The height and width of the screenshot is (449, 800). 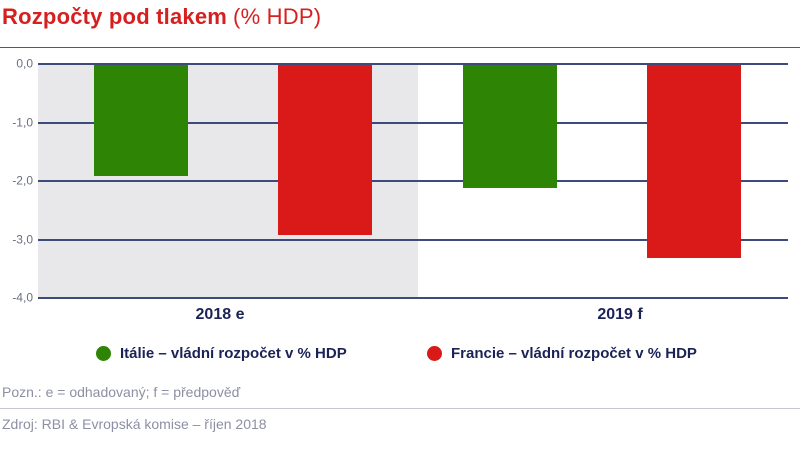 I want to click on page-title-unit: (% HDP), so click(x=277, y=16).